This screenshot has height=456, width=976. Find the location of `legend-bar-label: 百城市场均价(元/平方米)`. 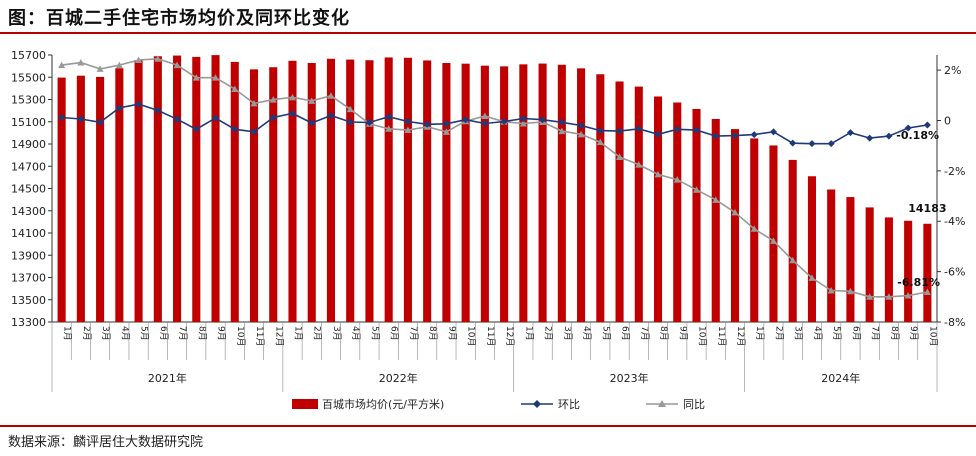

legend-bar-label: 百城市场均价(元/平方米) is located at coordinates (383, 404).